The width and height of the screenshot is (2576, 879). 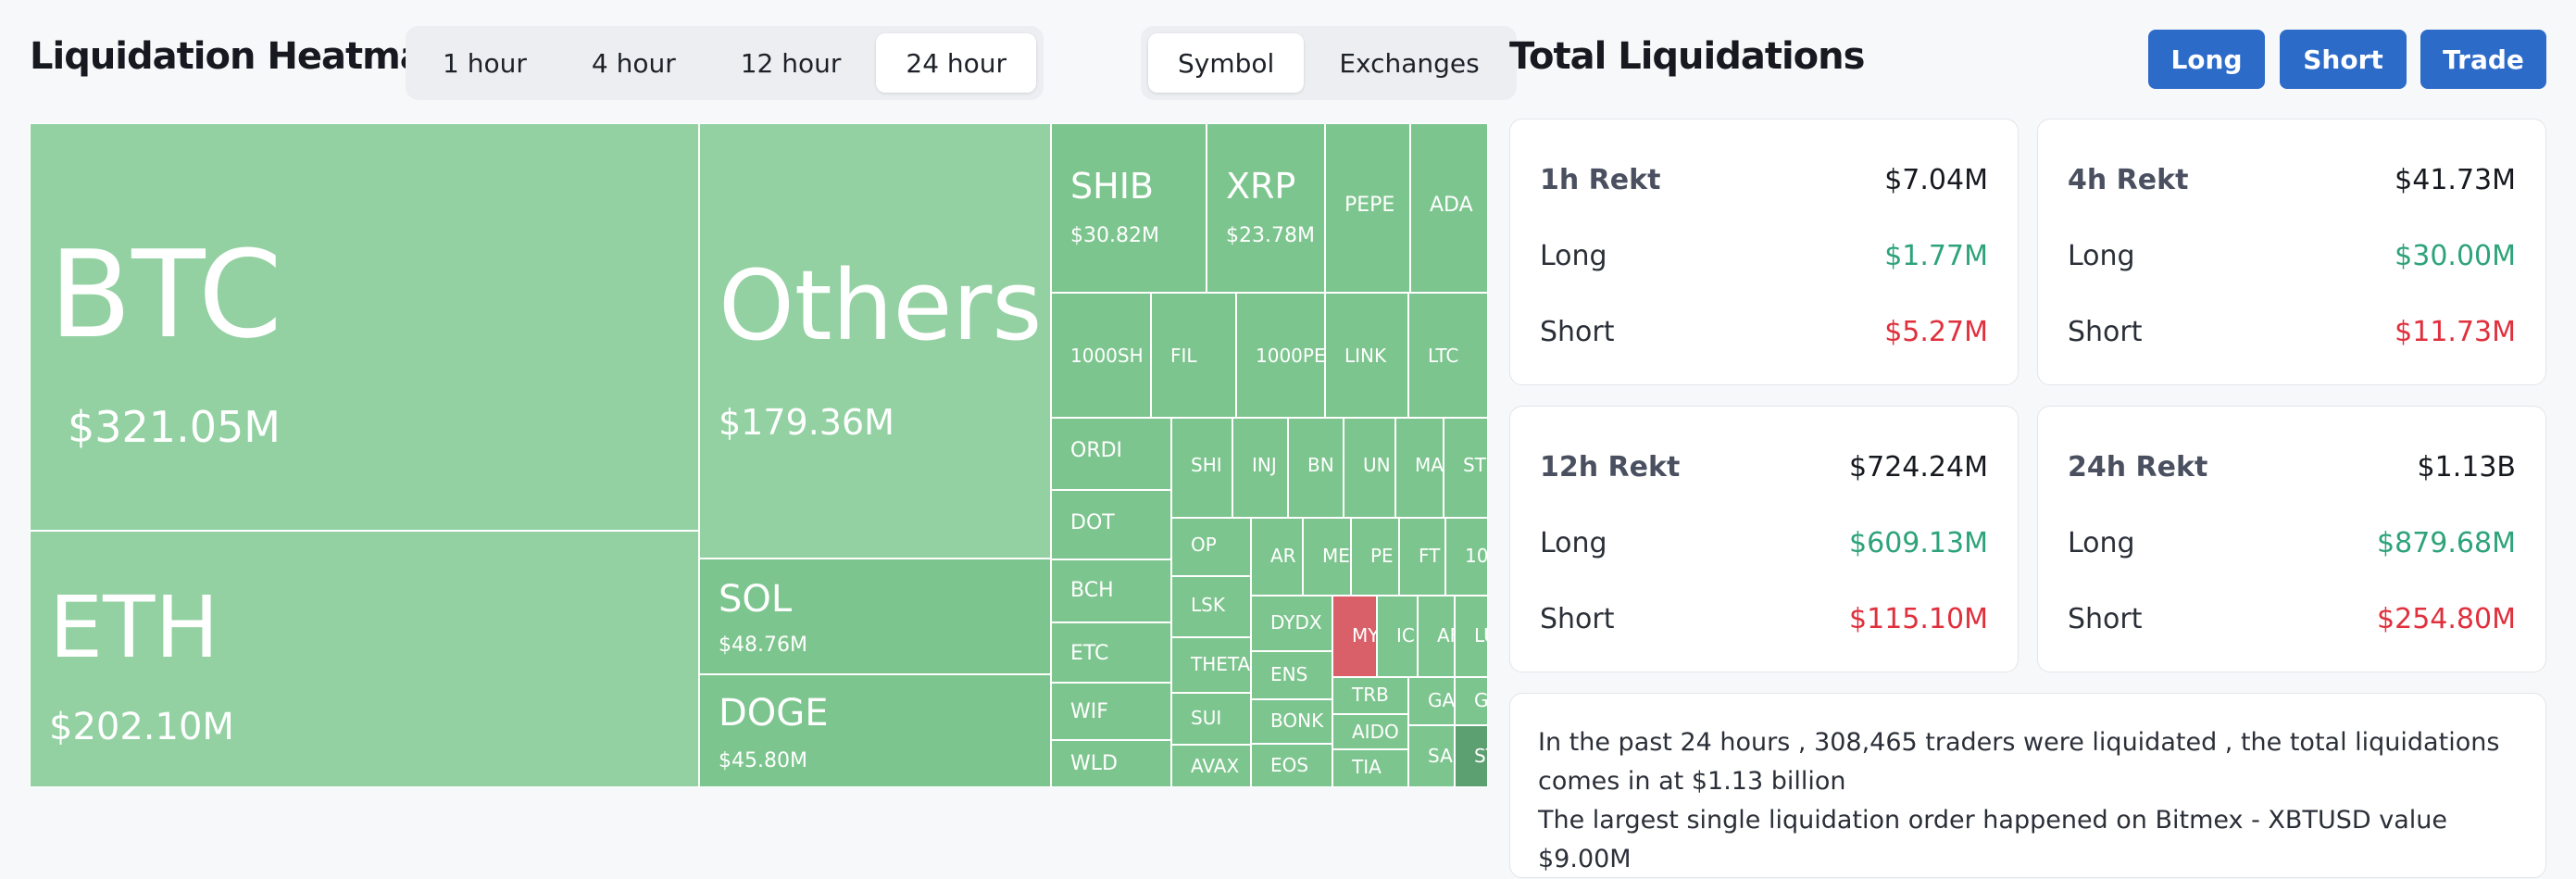 I want to click on tile-tia: TIA, so click(x=1370, y=768).